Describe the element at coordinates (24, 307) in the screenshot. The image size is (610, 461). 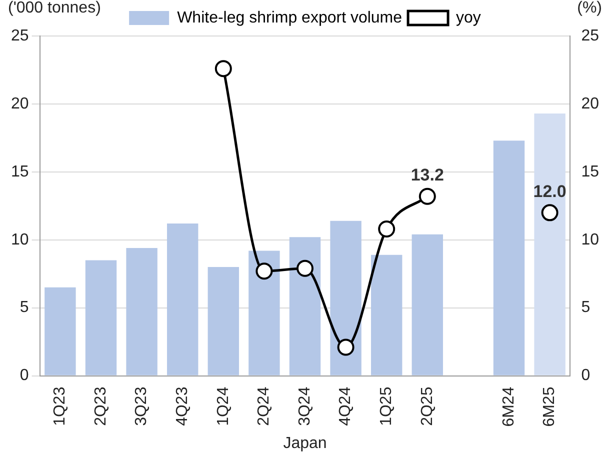
I see `y-tick-label: 5` at that location.